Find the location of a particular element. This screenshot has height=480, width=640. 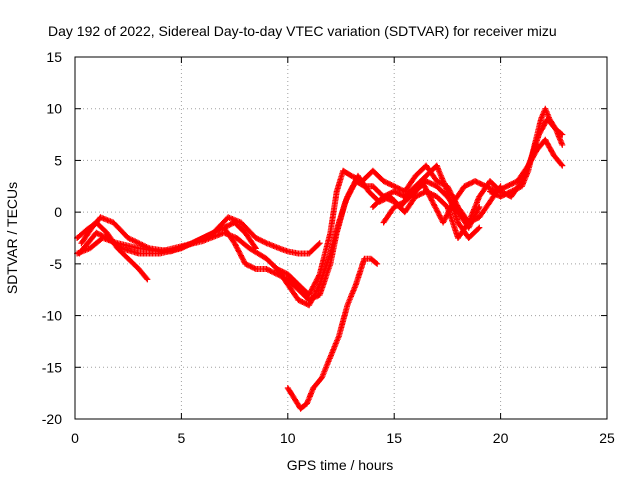

y-tick-label: -10 is located at coordinates (52, 316).